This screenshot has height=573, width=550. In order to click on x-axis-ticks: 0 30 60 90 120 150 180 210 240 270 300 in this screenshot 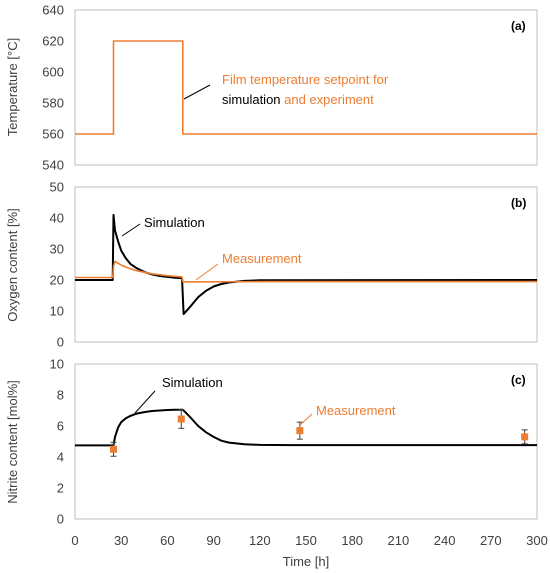, I will do `click(309, 540)`.